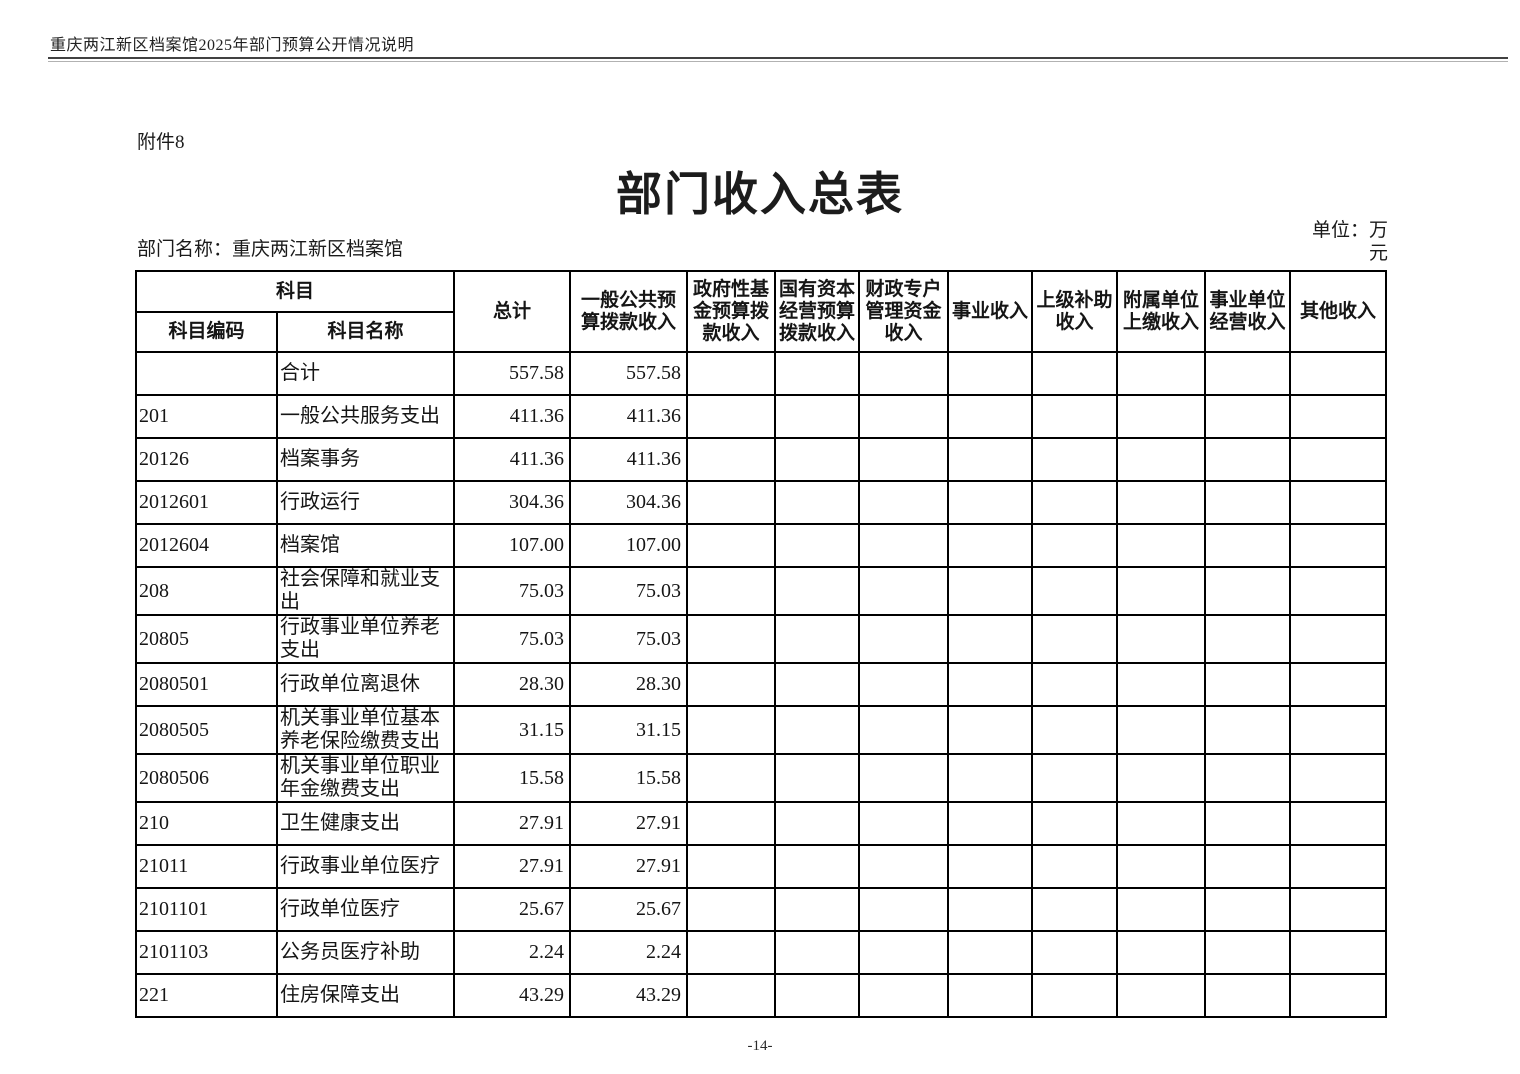  Describe the element at coordinates (761, 909) in the screenshot. I see `table-row: 2101101 行政单位医疗 25.67 25.67` at that location.